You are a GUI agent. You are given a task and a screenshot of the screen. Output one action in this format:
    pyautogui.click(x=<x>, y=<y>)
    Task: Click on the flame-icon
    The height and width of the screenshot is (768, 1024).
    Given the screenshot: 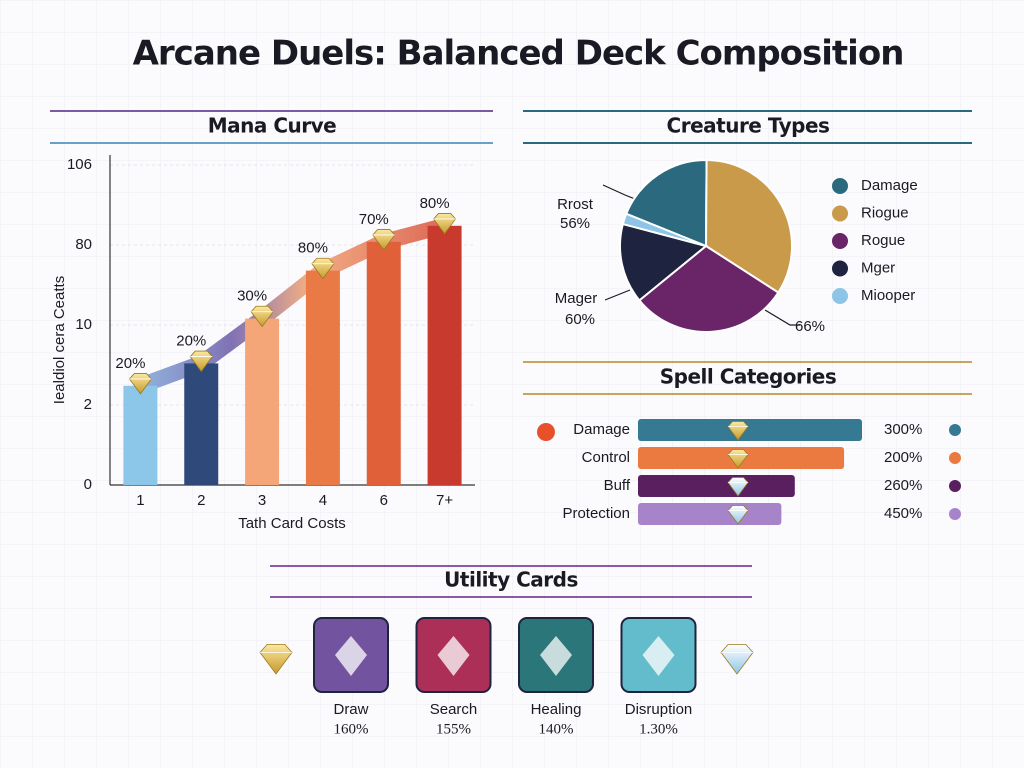 What is the action you would take?
    pyautogui.click(x=546, y=432)
    